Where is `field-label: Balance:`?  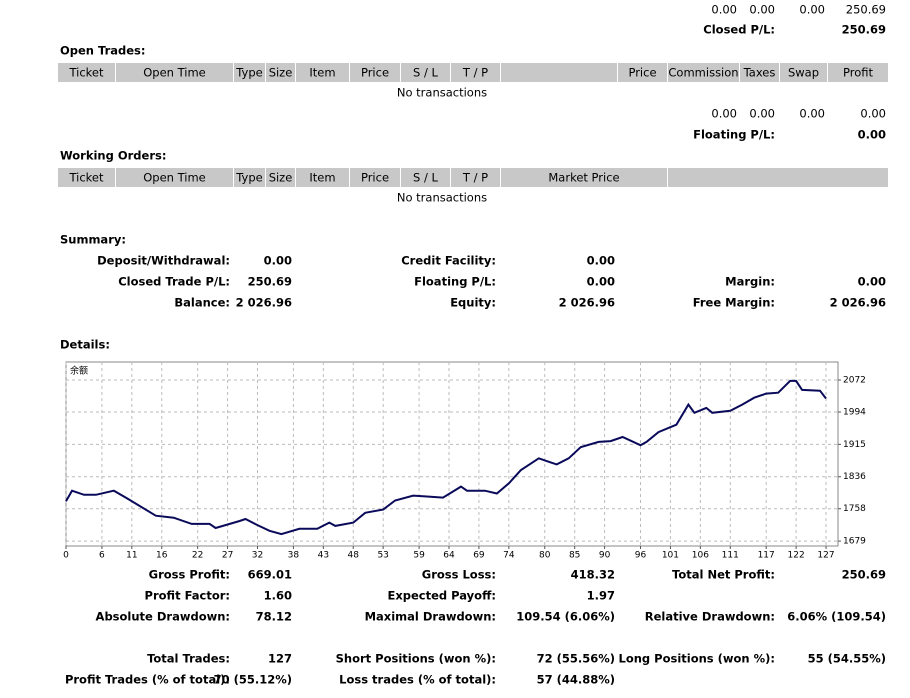 field-label: Balance: is located at coordinates (202, 303).